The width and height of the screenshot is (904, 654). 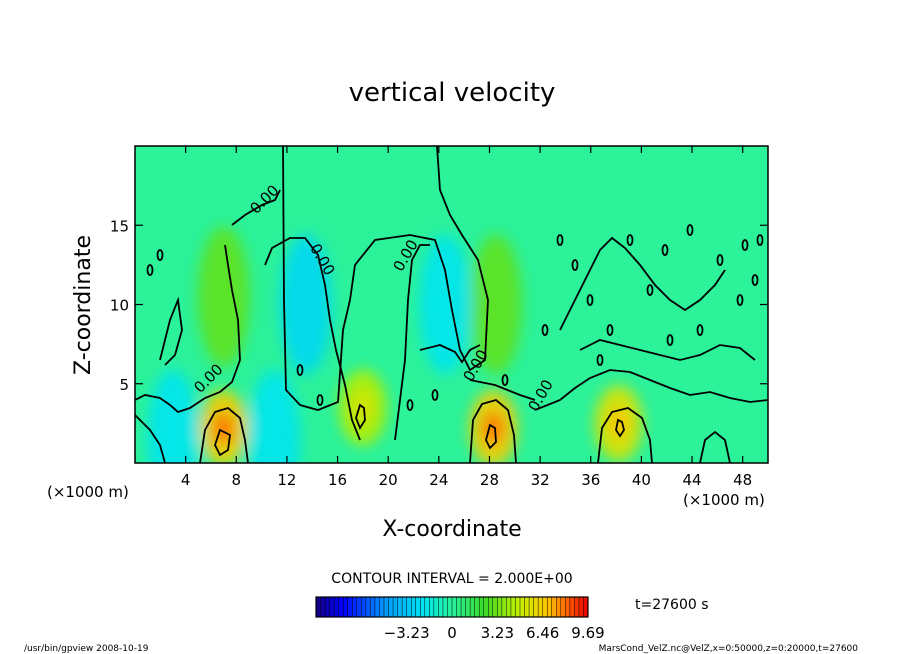 What do you see at coordinates (540, 480) in the screenshot?
I see `x-tick-label: 32` at bounding box center [540, 480].